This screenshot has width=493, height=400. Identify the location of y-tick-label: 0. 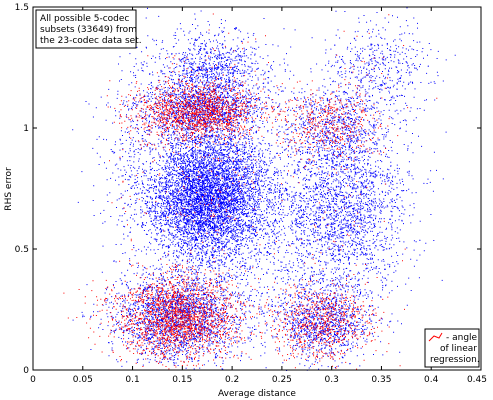
(26, 371).